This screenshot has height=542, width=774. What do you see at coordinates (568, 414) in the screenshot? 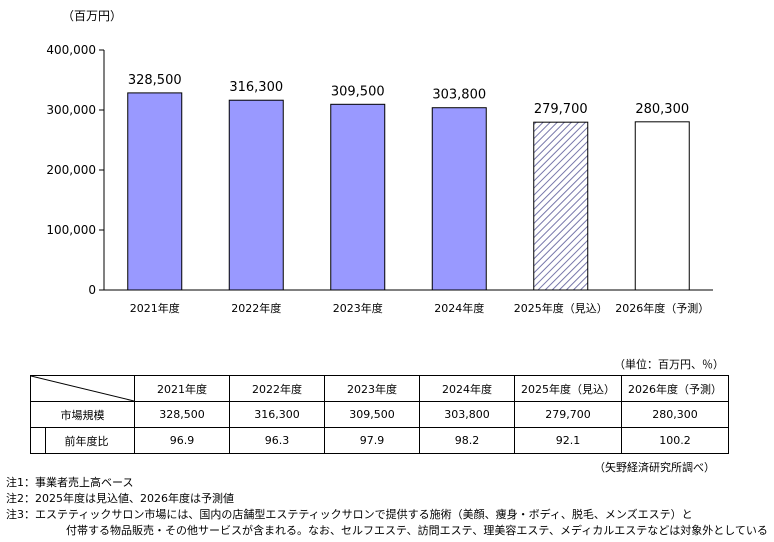
I see `table-cell: 279,700` at bounding box center [568, 414].